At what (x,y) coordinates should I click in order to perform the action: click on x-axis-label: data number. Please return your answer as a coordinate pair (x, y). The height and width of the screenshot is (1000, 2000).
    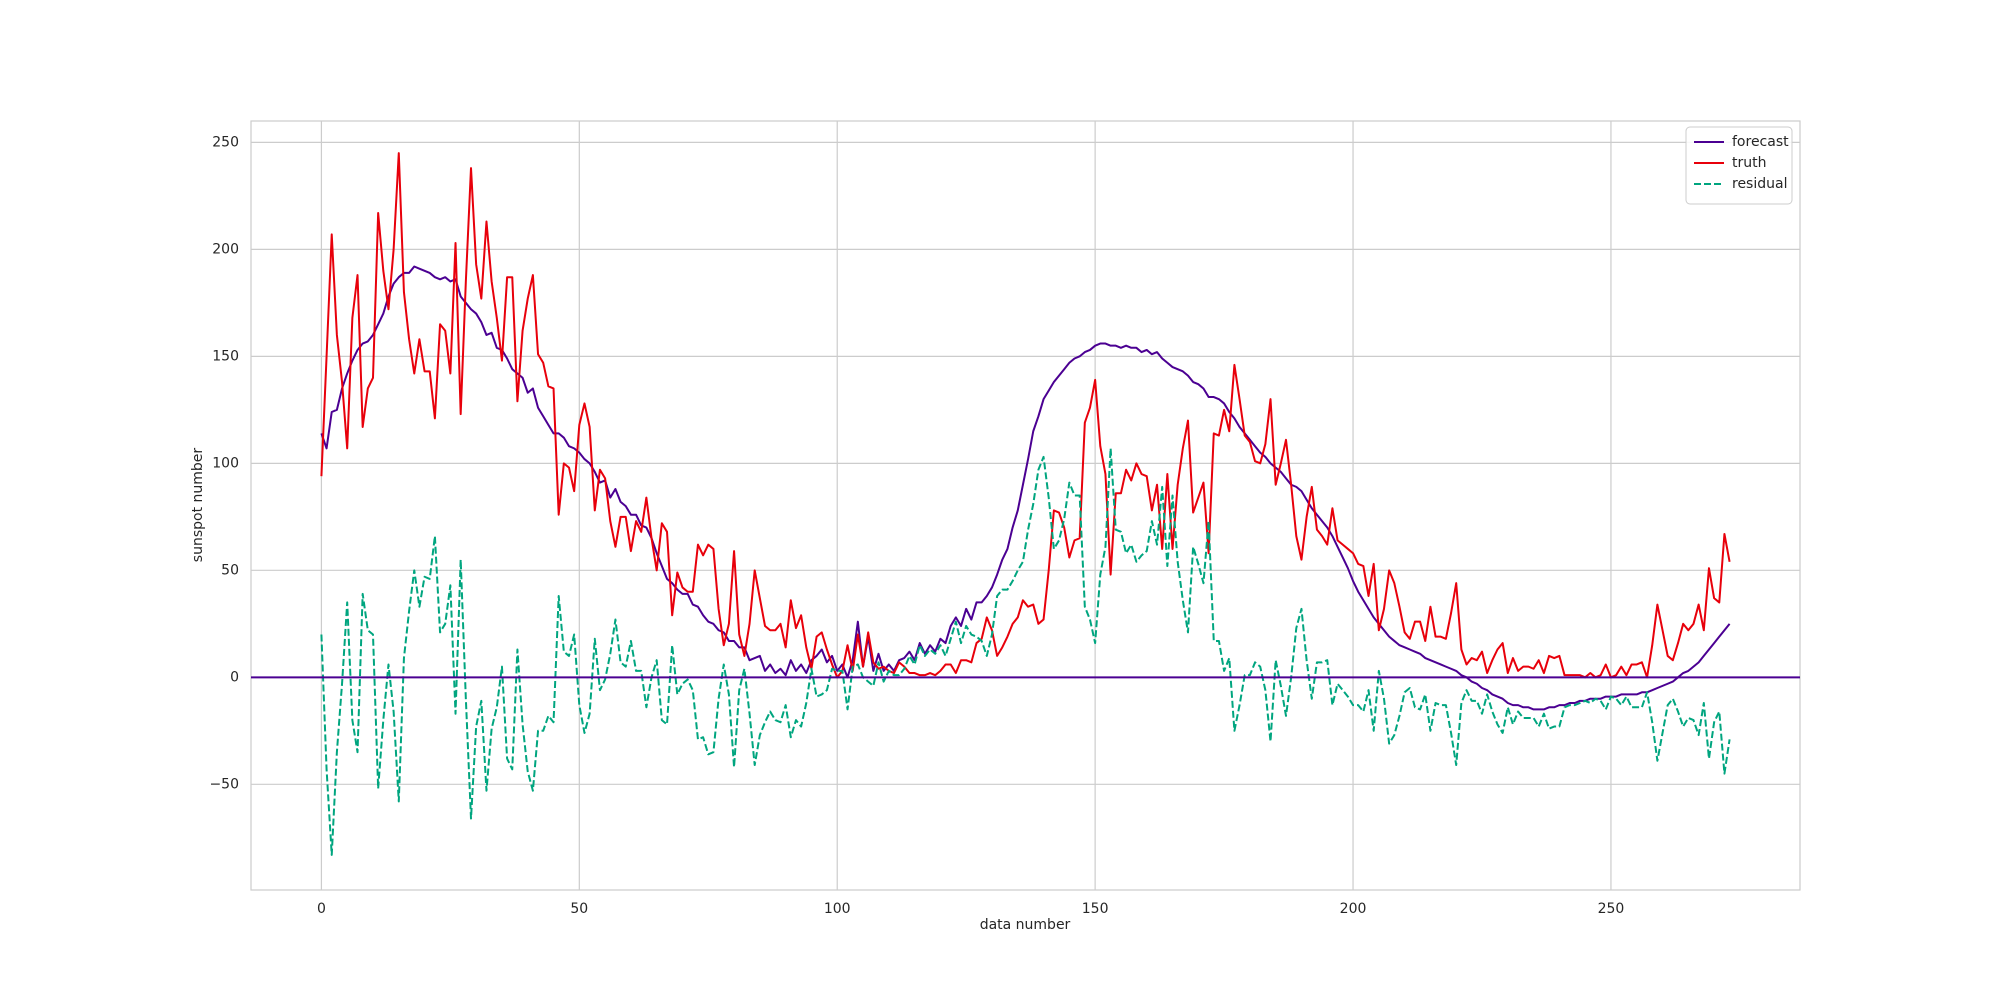
    Looking at the image, I should click on (1025, 925).